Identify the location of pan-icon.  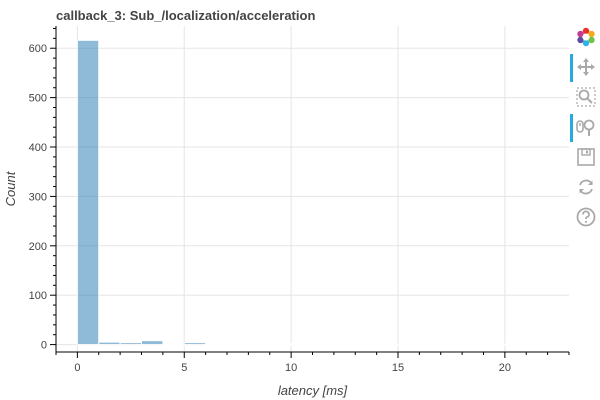
(586, 67).